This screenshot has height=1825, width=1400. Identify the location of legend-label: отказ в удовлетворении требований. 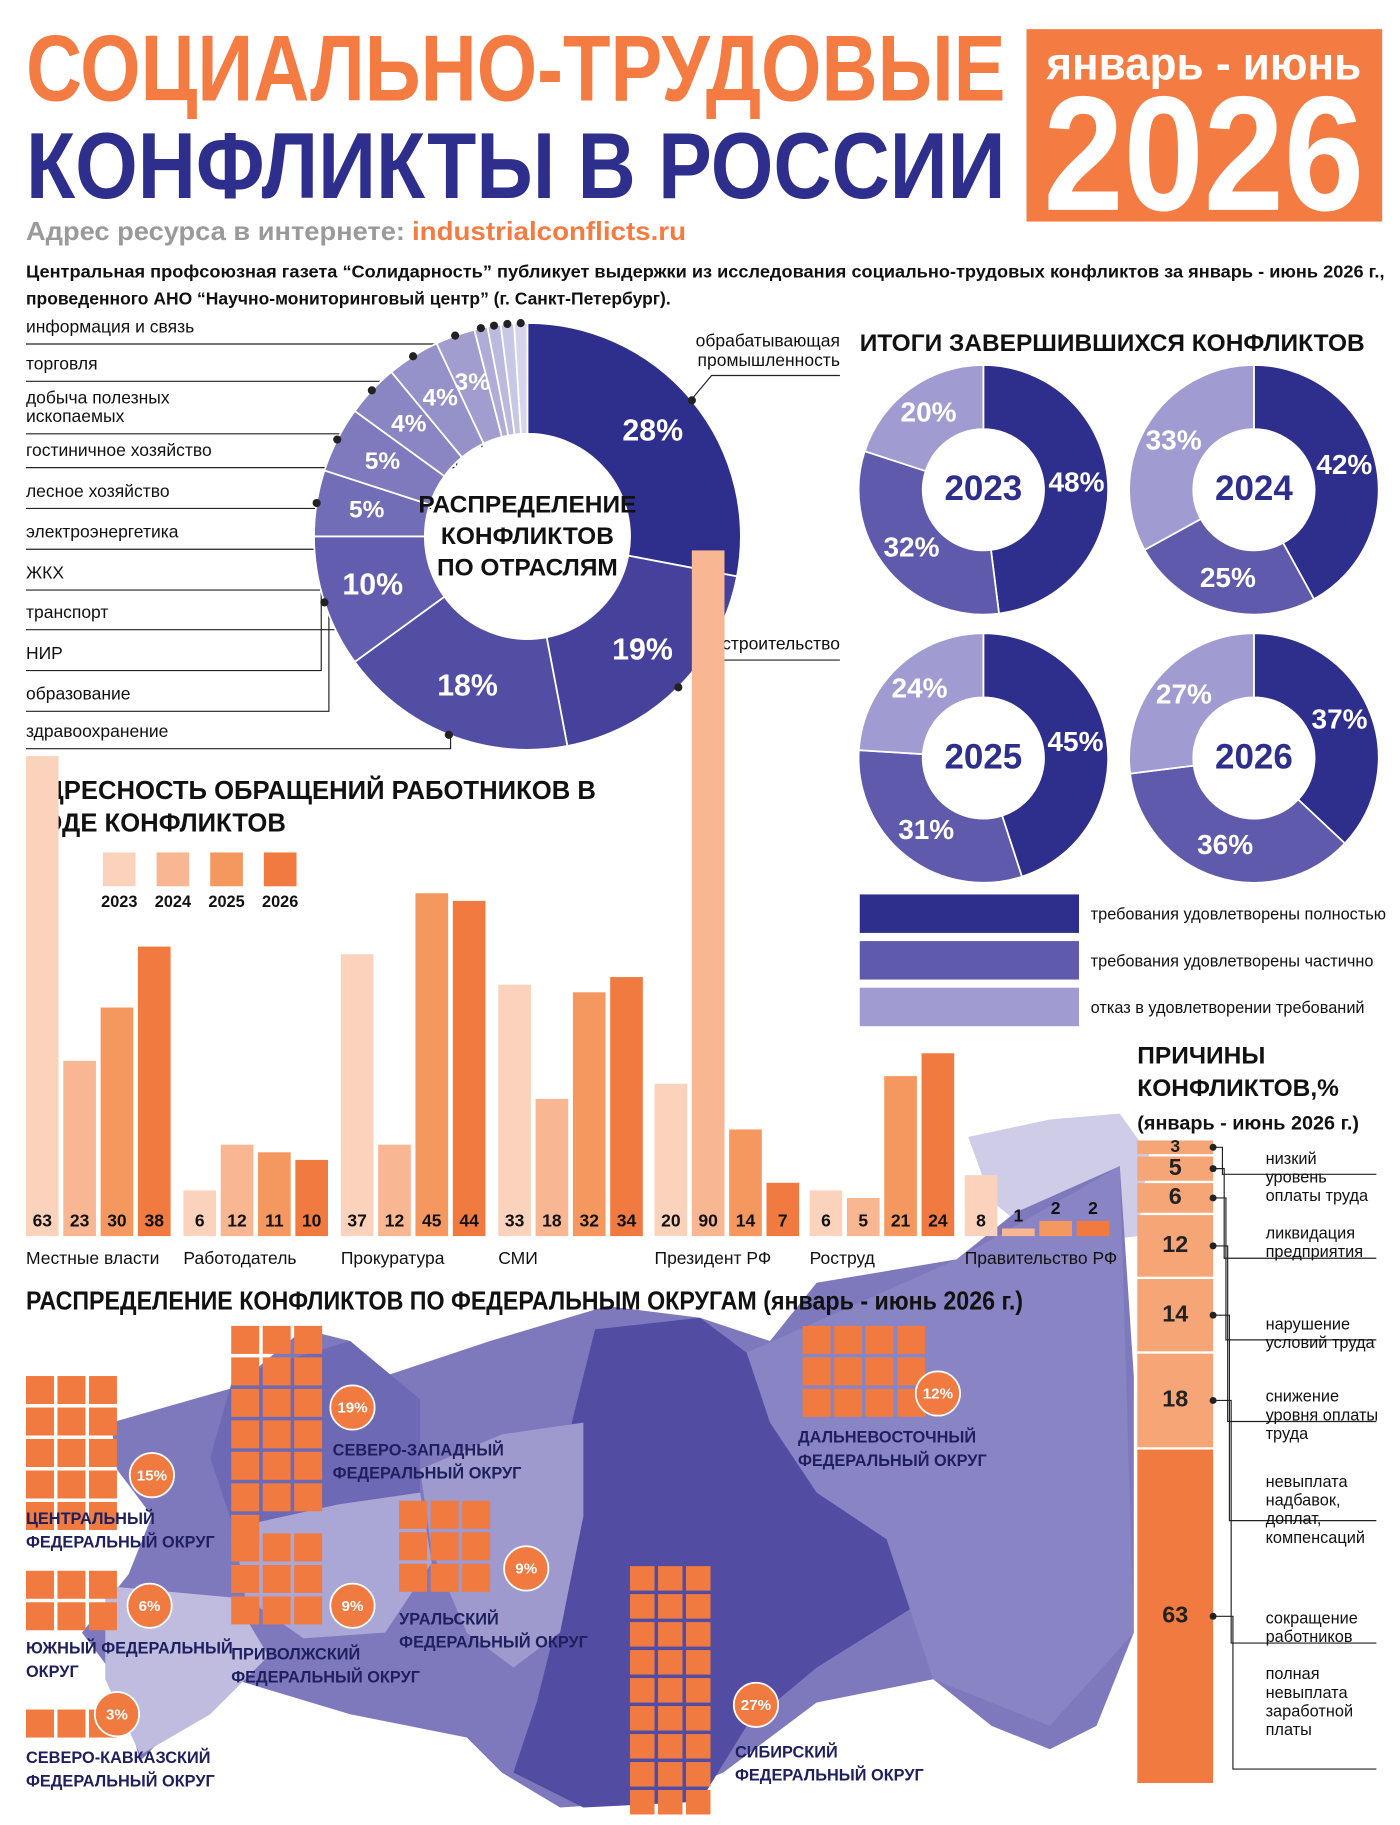
(1228, 1008).